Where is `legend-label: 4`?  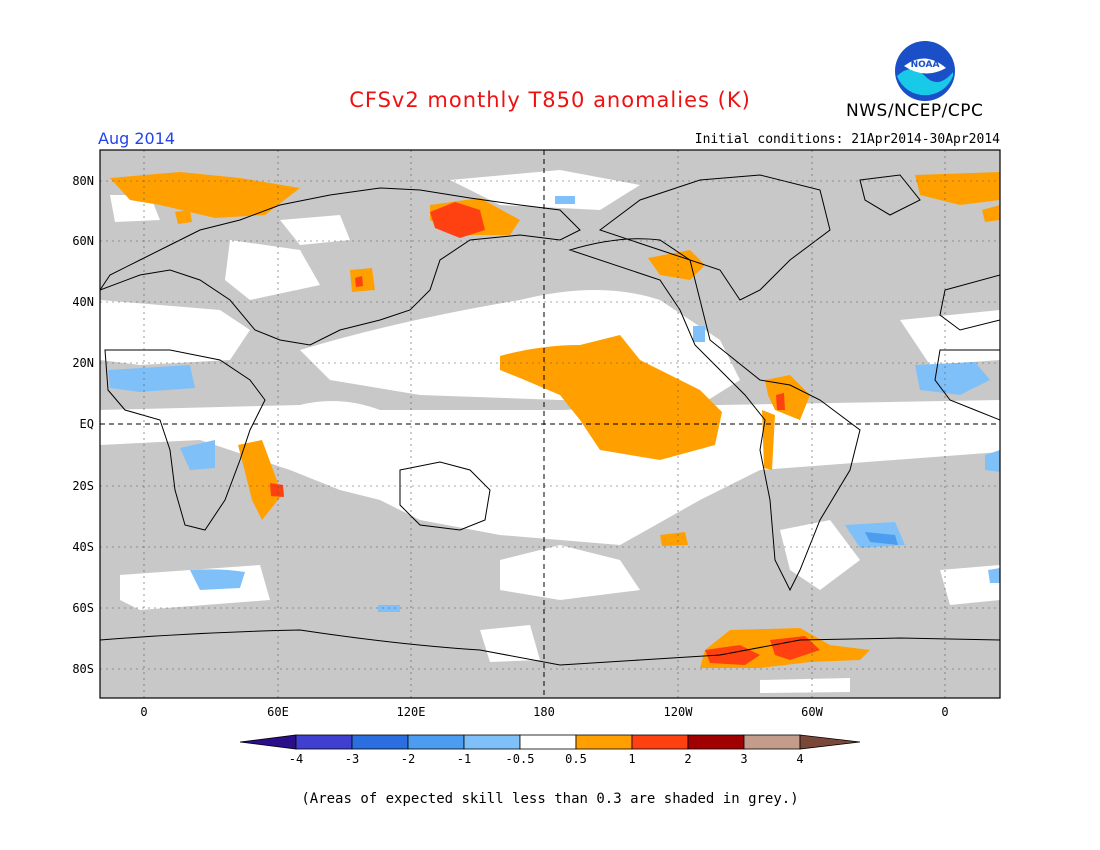 legend-label: 4 is located at coordinates (799, 759).